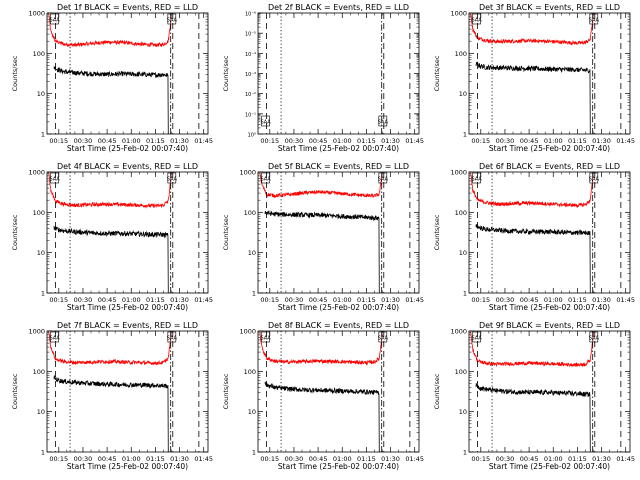 The image size is (640, 480). What do you see at coordinates (250, 115) in the screenshot?
I see `ytick-label: 10⁻¹` at bounding box center [250, 115].